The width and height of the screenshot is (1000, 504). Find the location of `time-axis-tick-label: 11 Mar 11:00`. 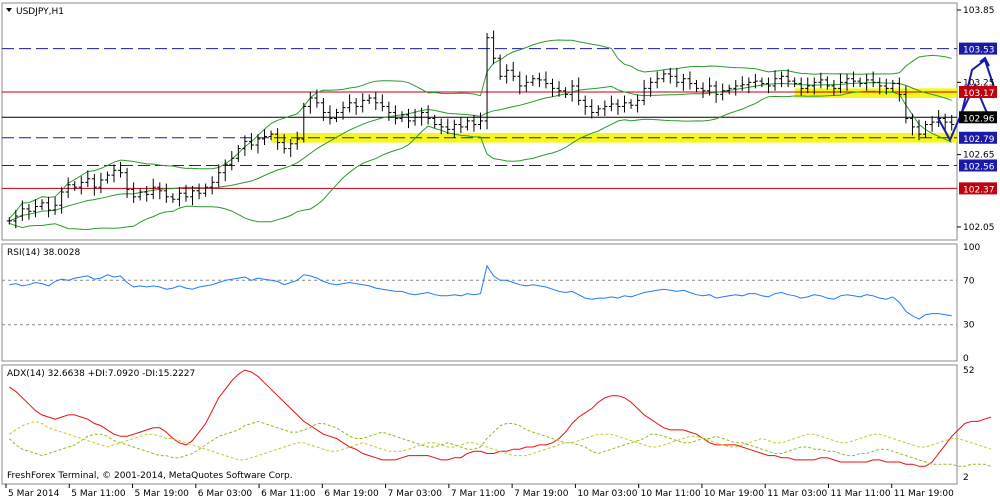

time-axis-tick-label: 11 Mar 11:00 is located at coordinates (860, 494).